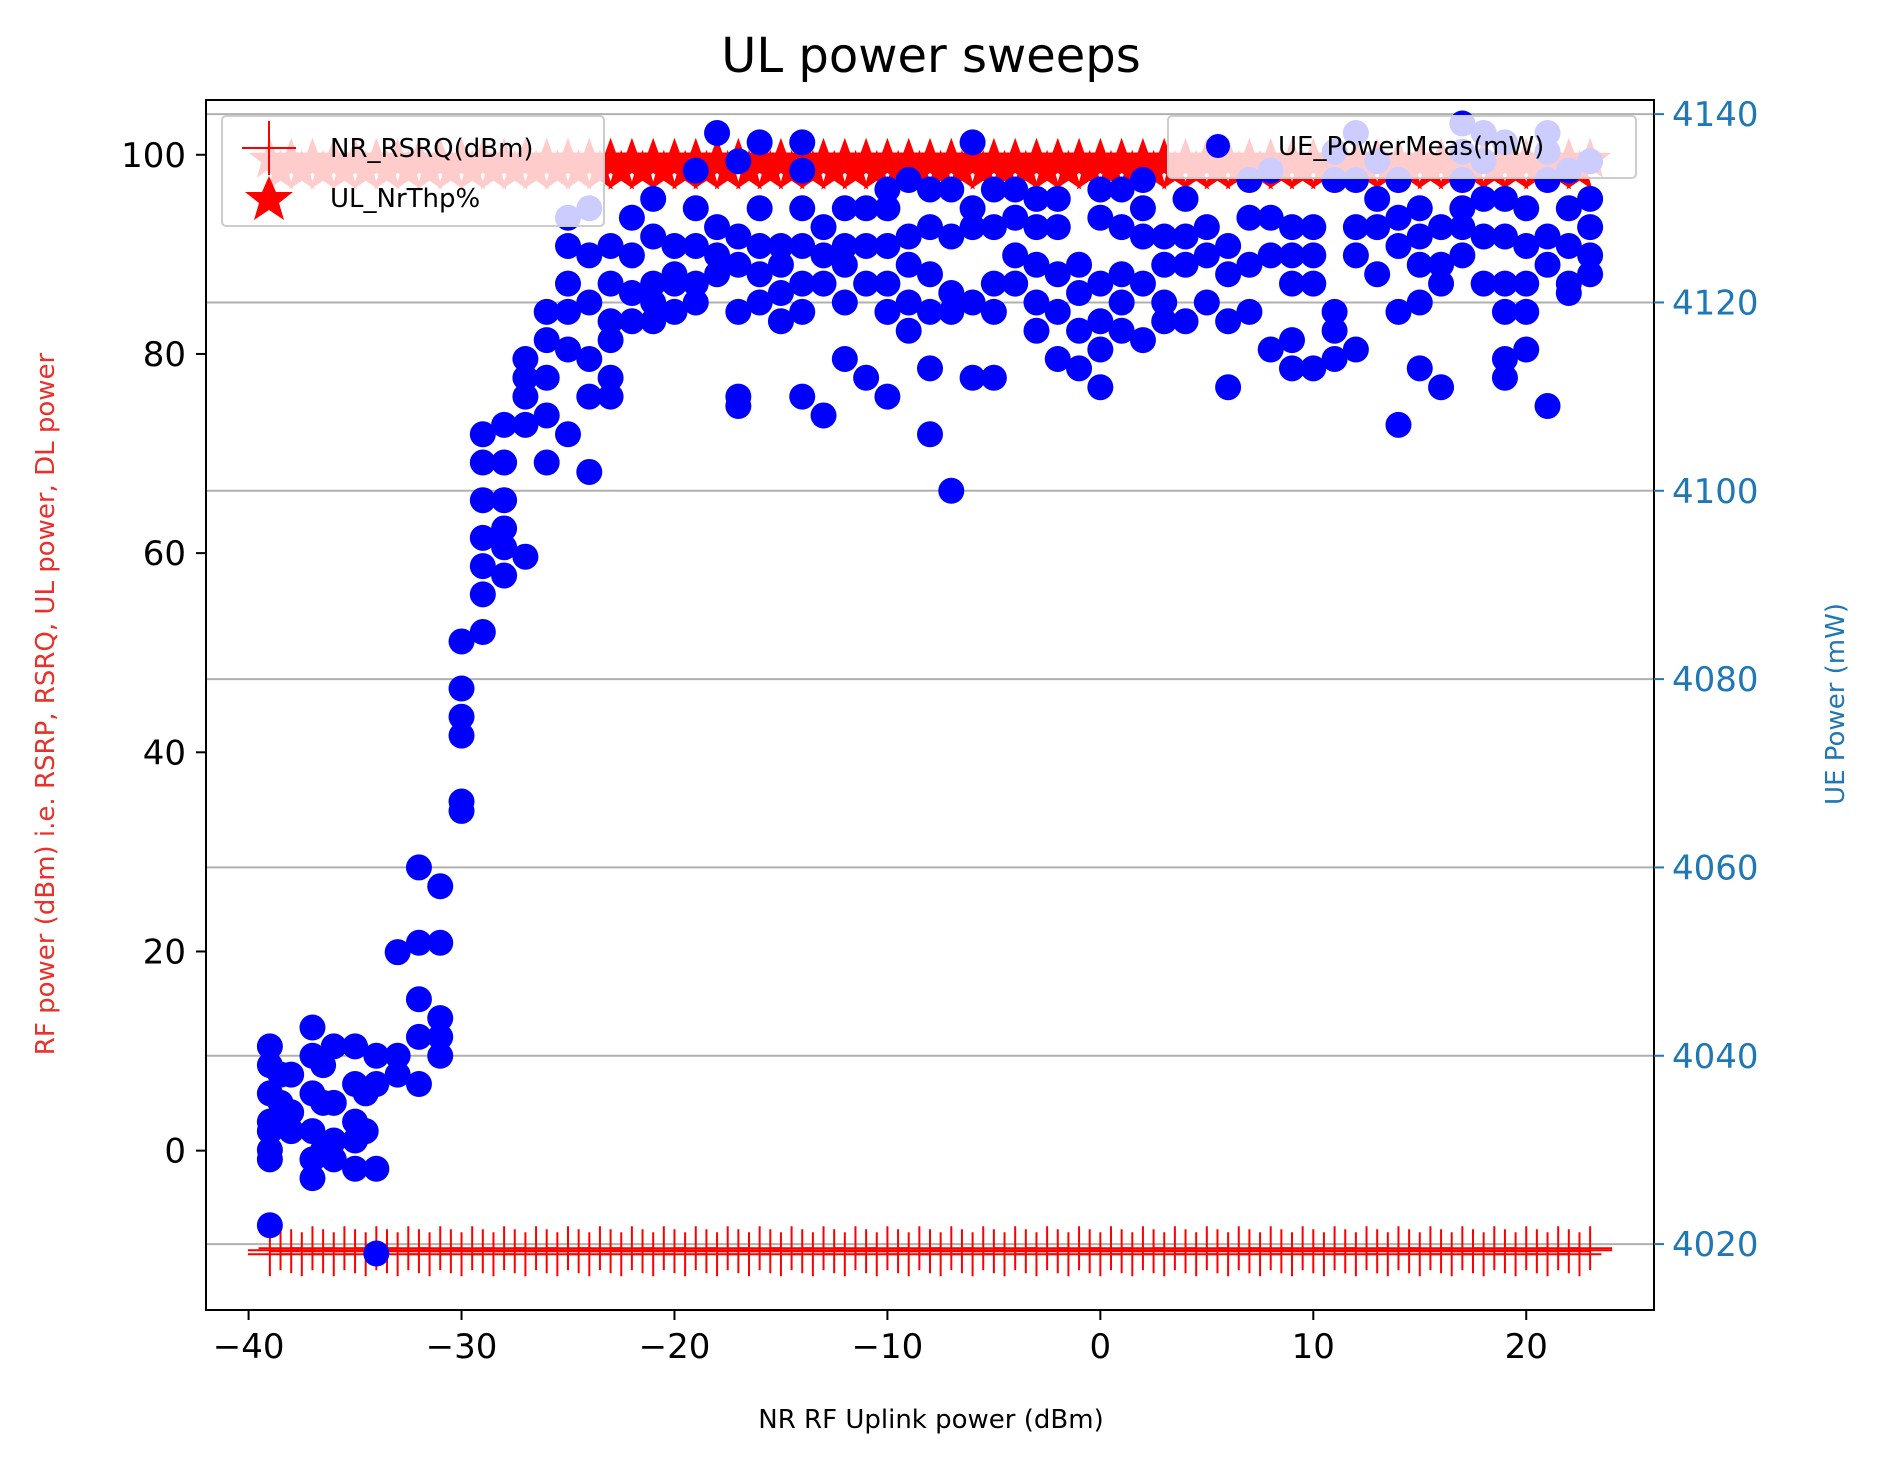 This screenshot has height=1460, width=1878. Describe the element at coordinates (1402, 147) in the screenshot. I see `legend-right-box` at that location.